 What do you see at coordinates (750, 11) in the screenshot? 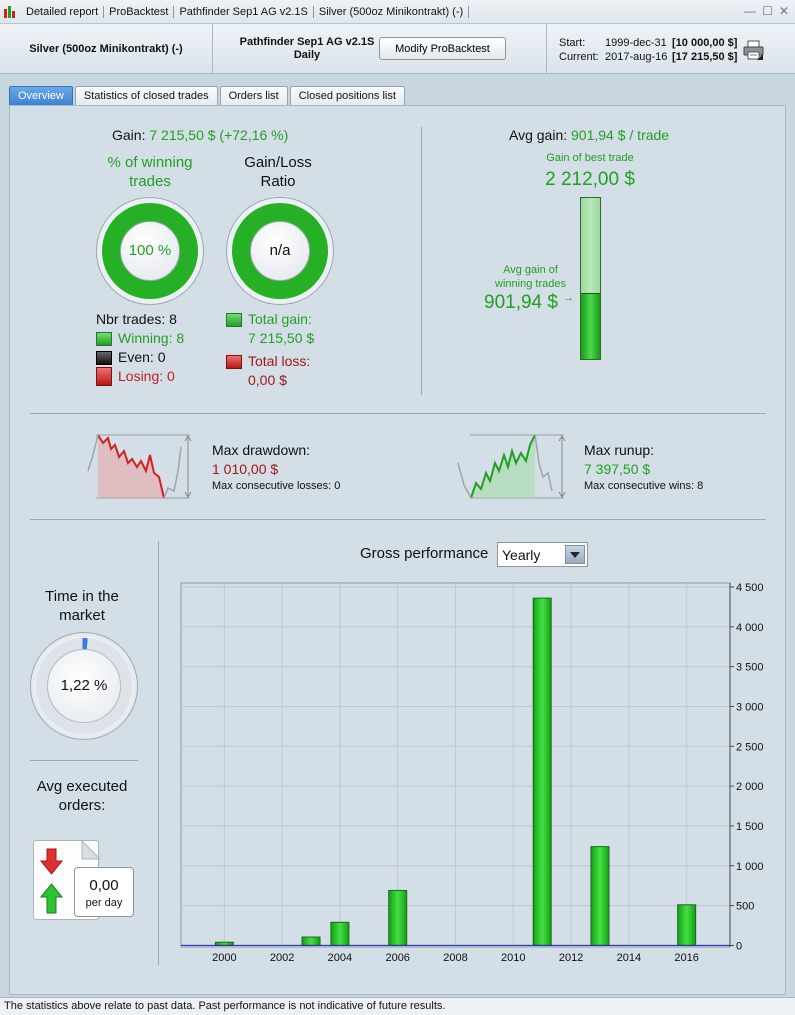
I see `minimize-icon: —` at bounding box center [750, 11].